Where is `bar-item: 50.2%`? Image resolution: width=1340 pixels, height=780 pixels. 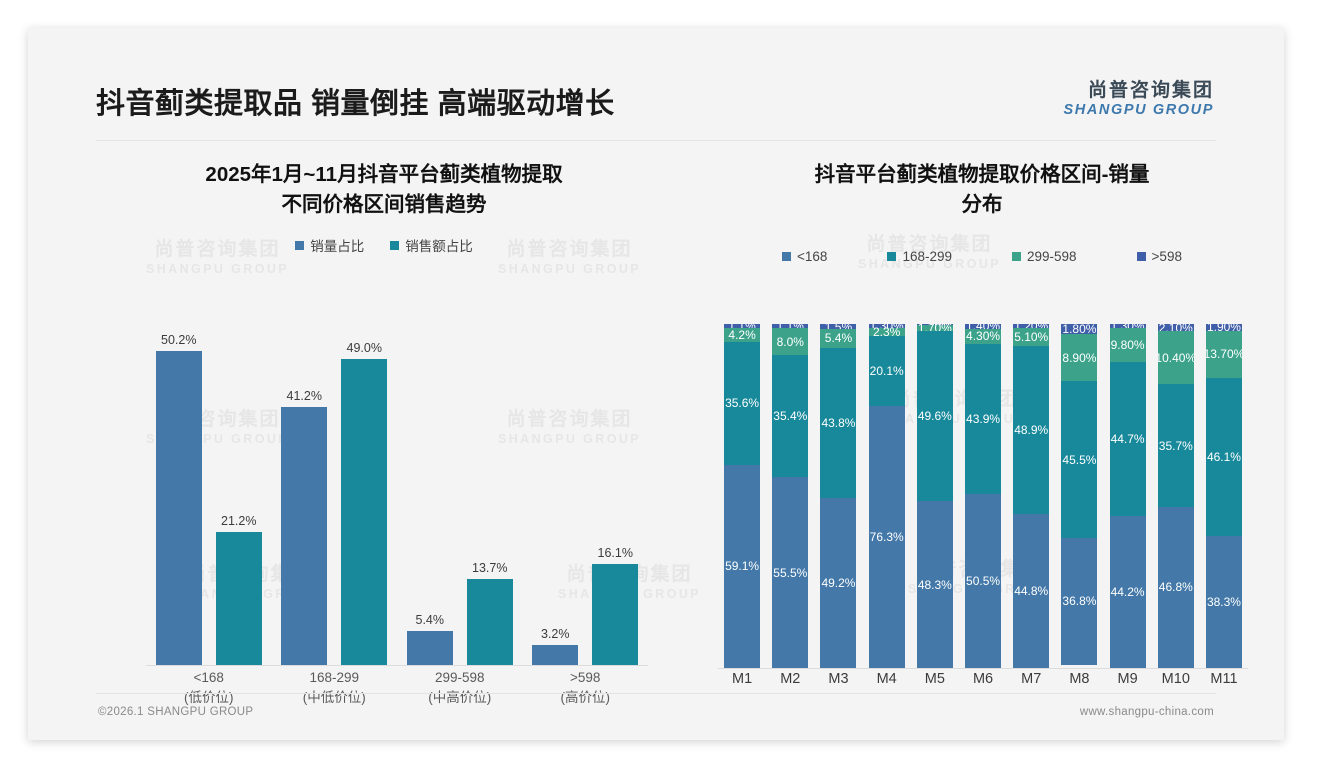 bar-item: 50.2% is located at coordinates (178, 493).